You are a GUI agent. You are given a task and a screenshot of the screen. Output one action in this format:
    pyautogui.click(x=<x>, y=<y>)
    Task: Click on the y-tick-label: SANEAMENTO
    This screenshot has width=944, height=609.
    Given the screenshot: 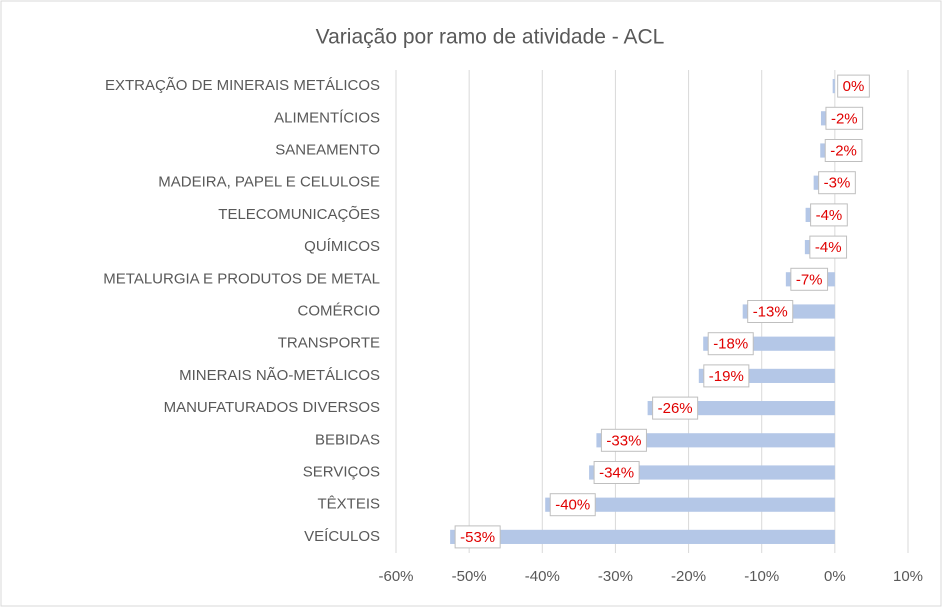 What is the action you would take?
    pyautogui.click(x=327, y=149)
    